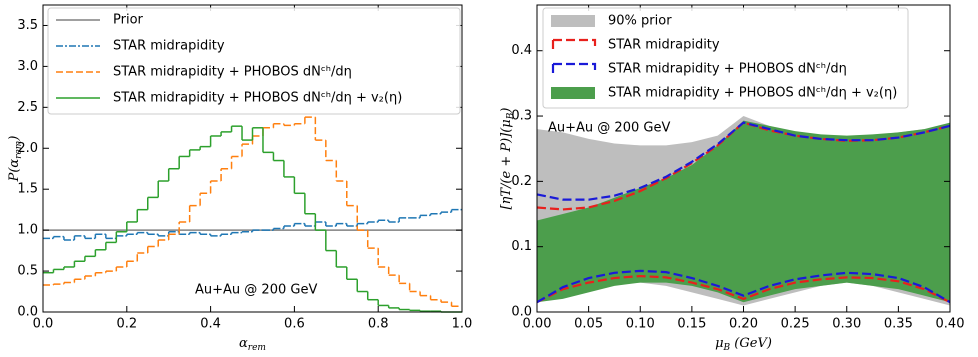 The width and height of the screenshot is (978, 357). Describe the element at coordinates (521, 50) in the screenshot. I see `y-tick-label: 0.4` at that location.